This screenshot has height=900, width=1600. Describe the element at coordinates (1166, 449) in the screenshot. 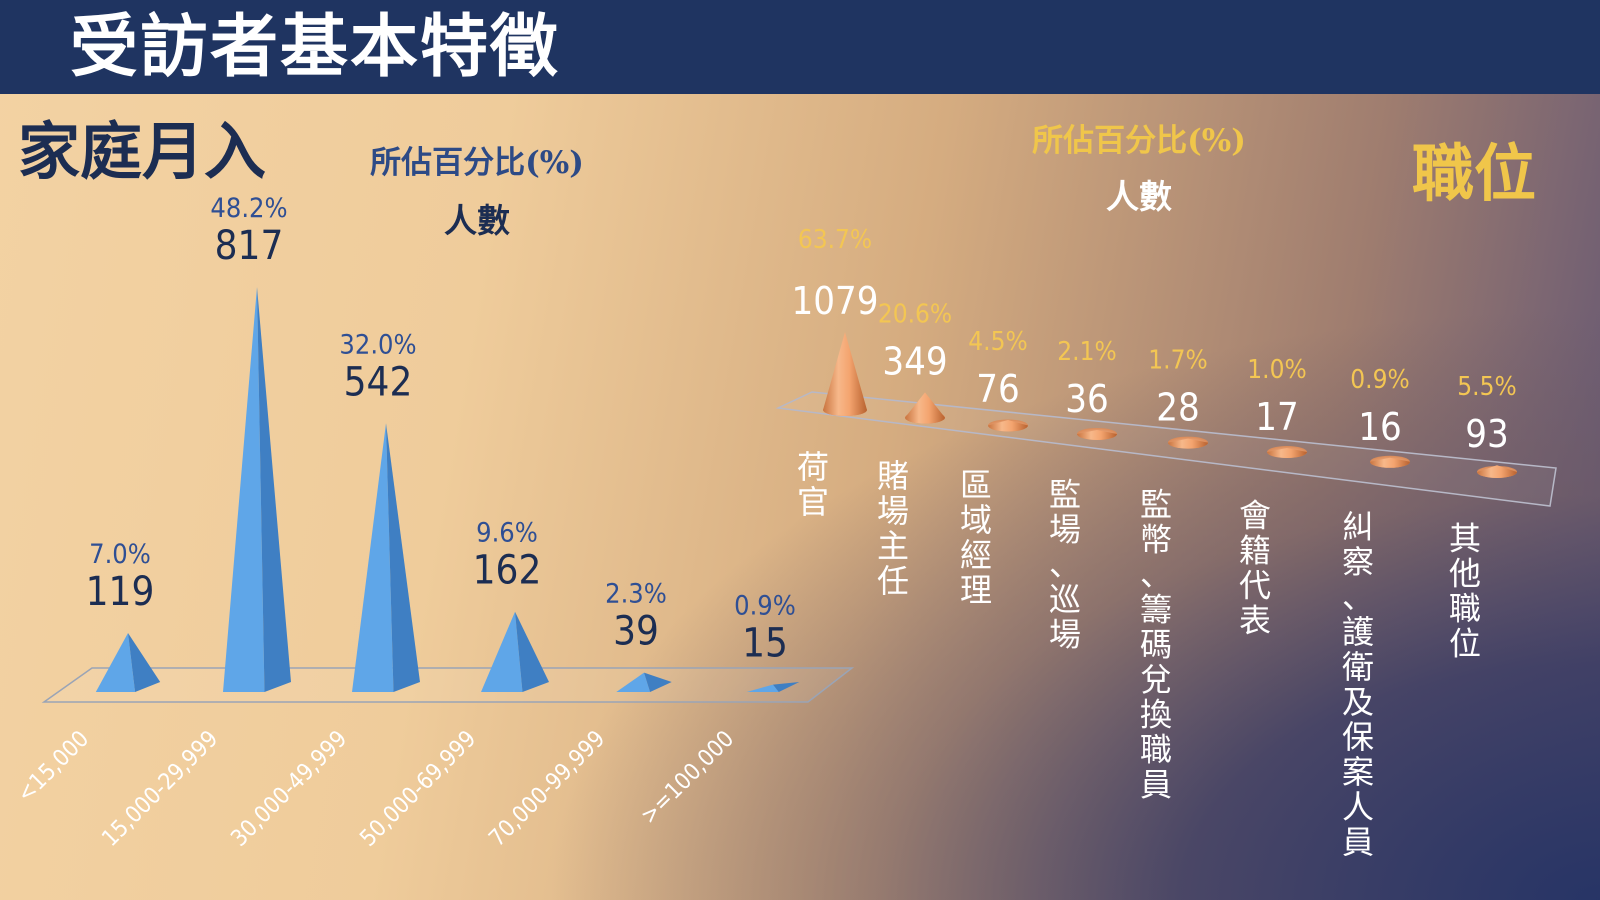

I see `position-floor` at that location.